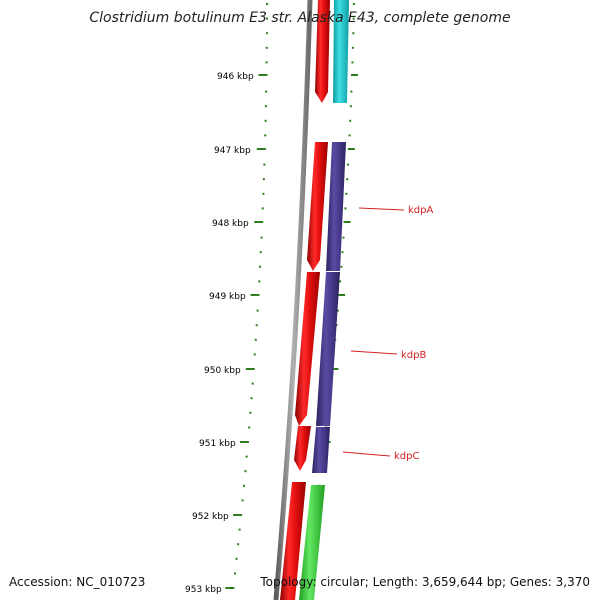 This screenshot has width=600, height=600. I want to click on ruler-label-950: 950 kbp, so click(222, 371).